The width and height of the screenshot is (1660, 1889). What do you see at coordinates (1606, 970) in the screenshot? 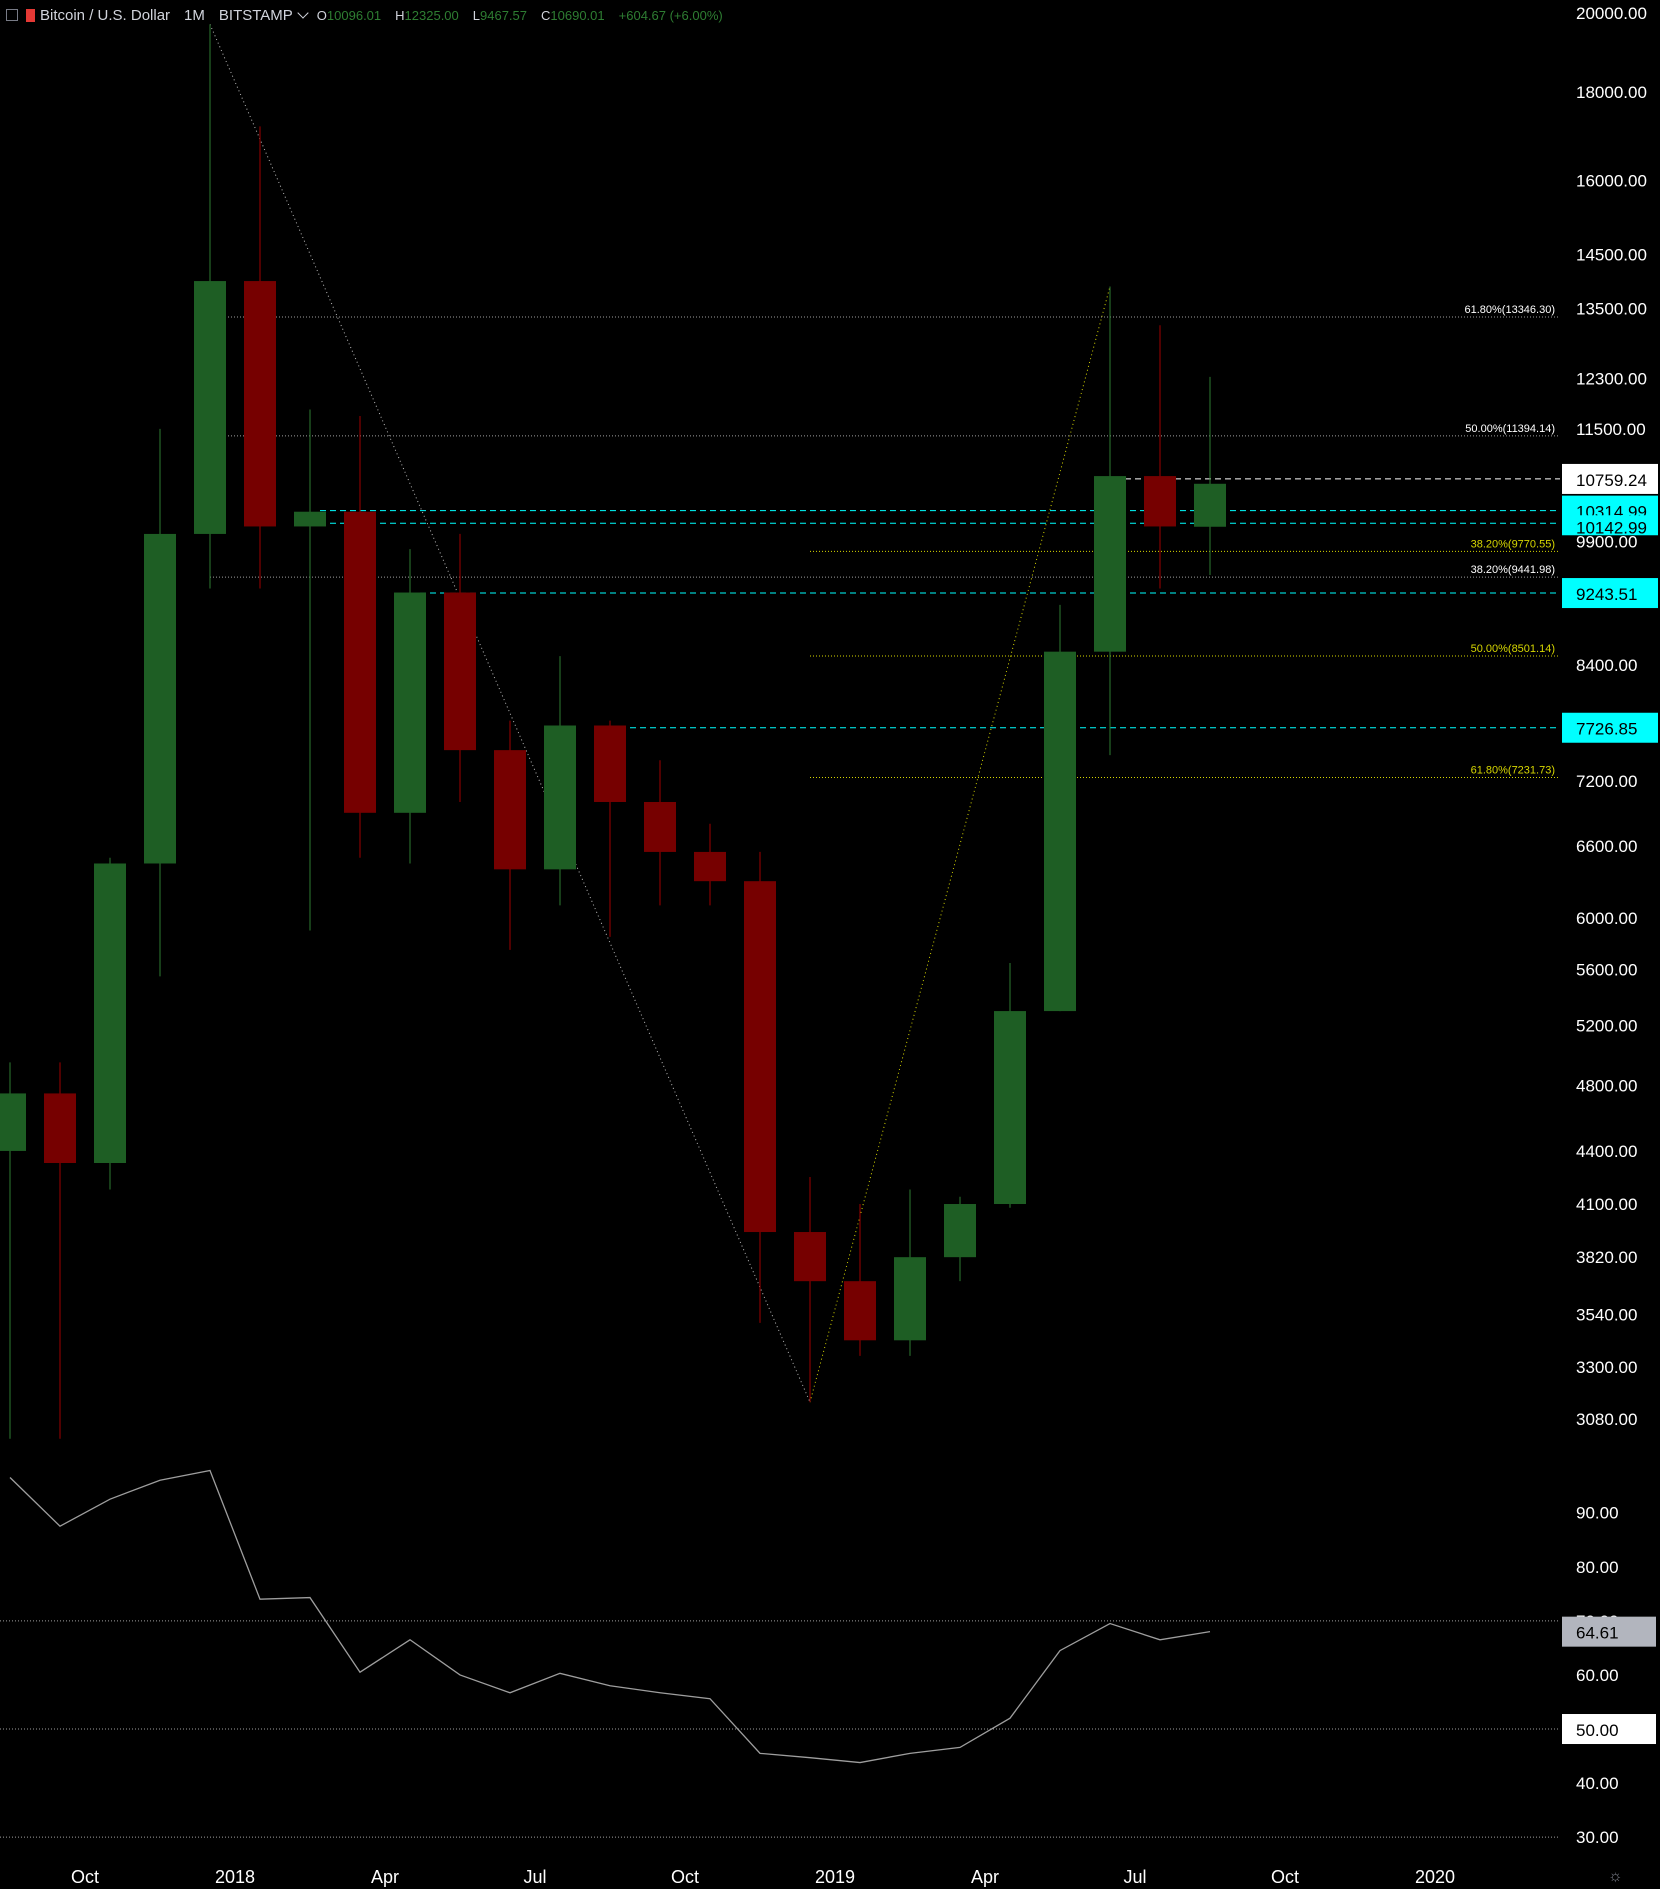
I see `y-tick-12: 5600.00` at bounding box center [1606, 970].